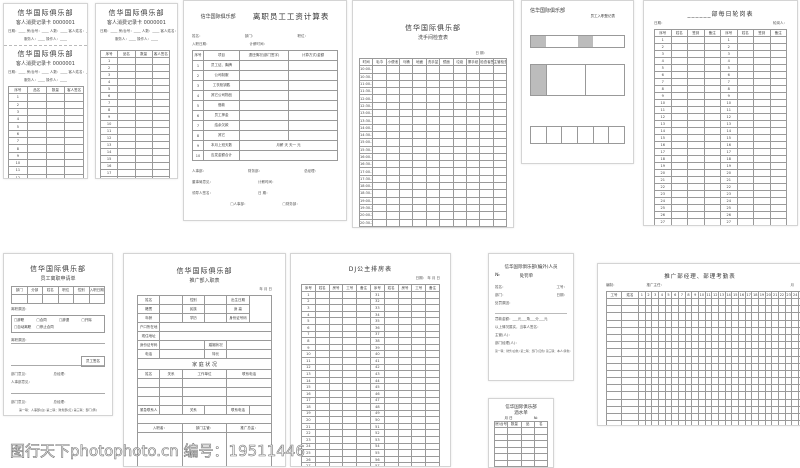 Image resolution: width=800 pixels, height=468 pixels. What do you see at coordinates (291, 204) in the screenshot?
I see `checkbox-finance: □财务部：` at bounding box center [291, 204].